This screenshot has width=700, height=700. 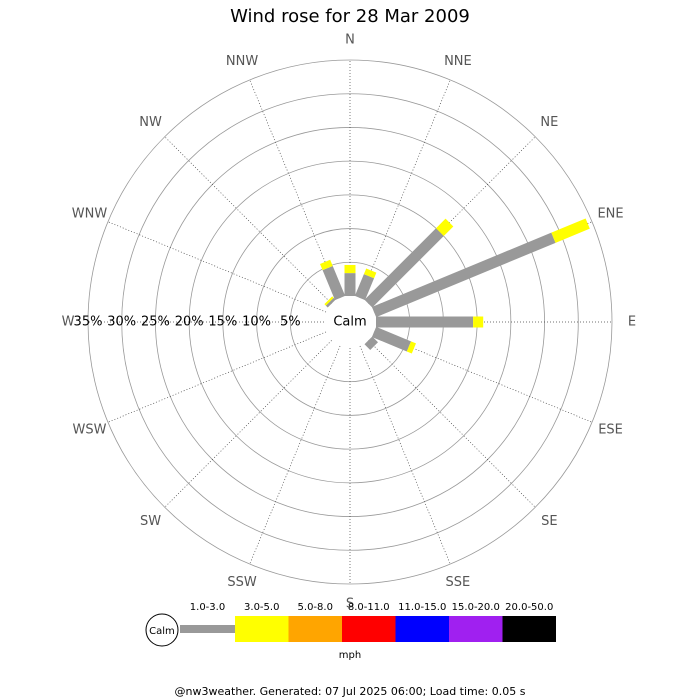 I want to click on direction-label: NNW, so click(x=242, y=61).